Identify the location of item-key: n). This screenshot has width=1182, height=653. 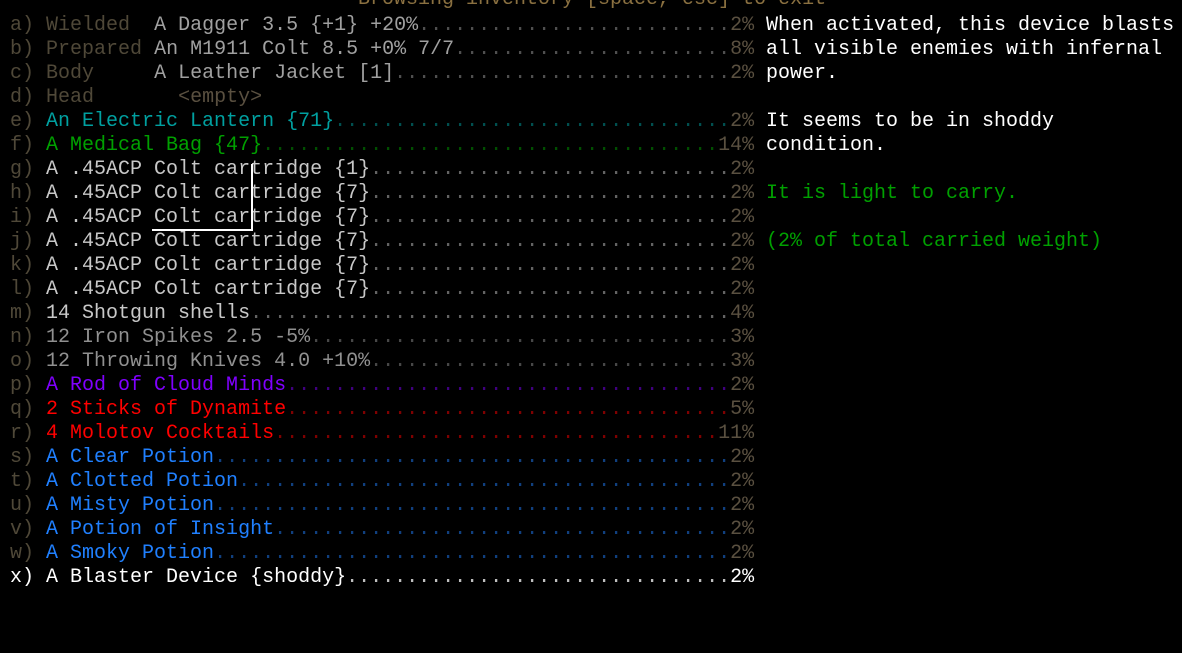
(22, 337).